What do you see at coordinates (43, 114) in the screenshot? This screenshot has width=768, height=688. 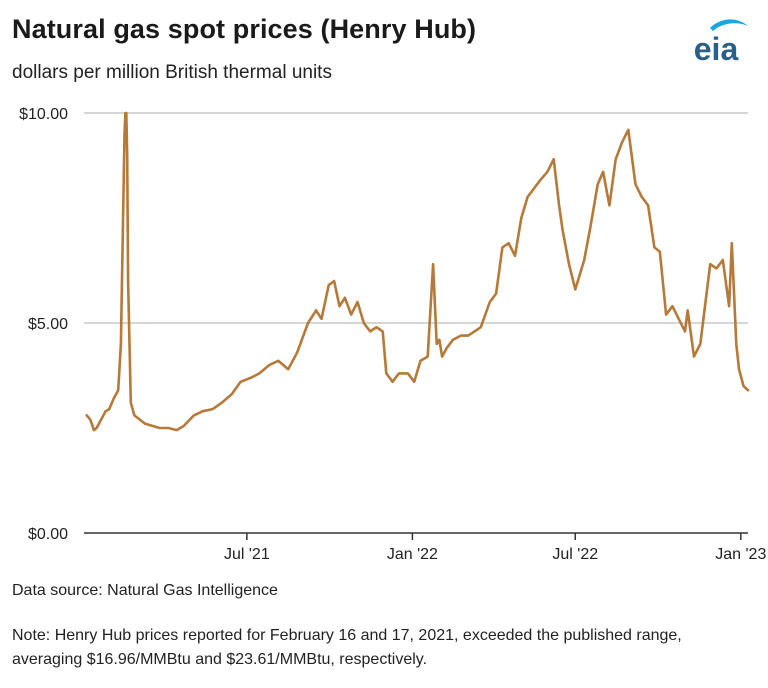 I see `y-tick-label: $10.00` at bounding box center [43, 114].